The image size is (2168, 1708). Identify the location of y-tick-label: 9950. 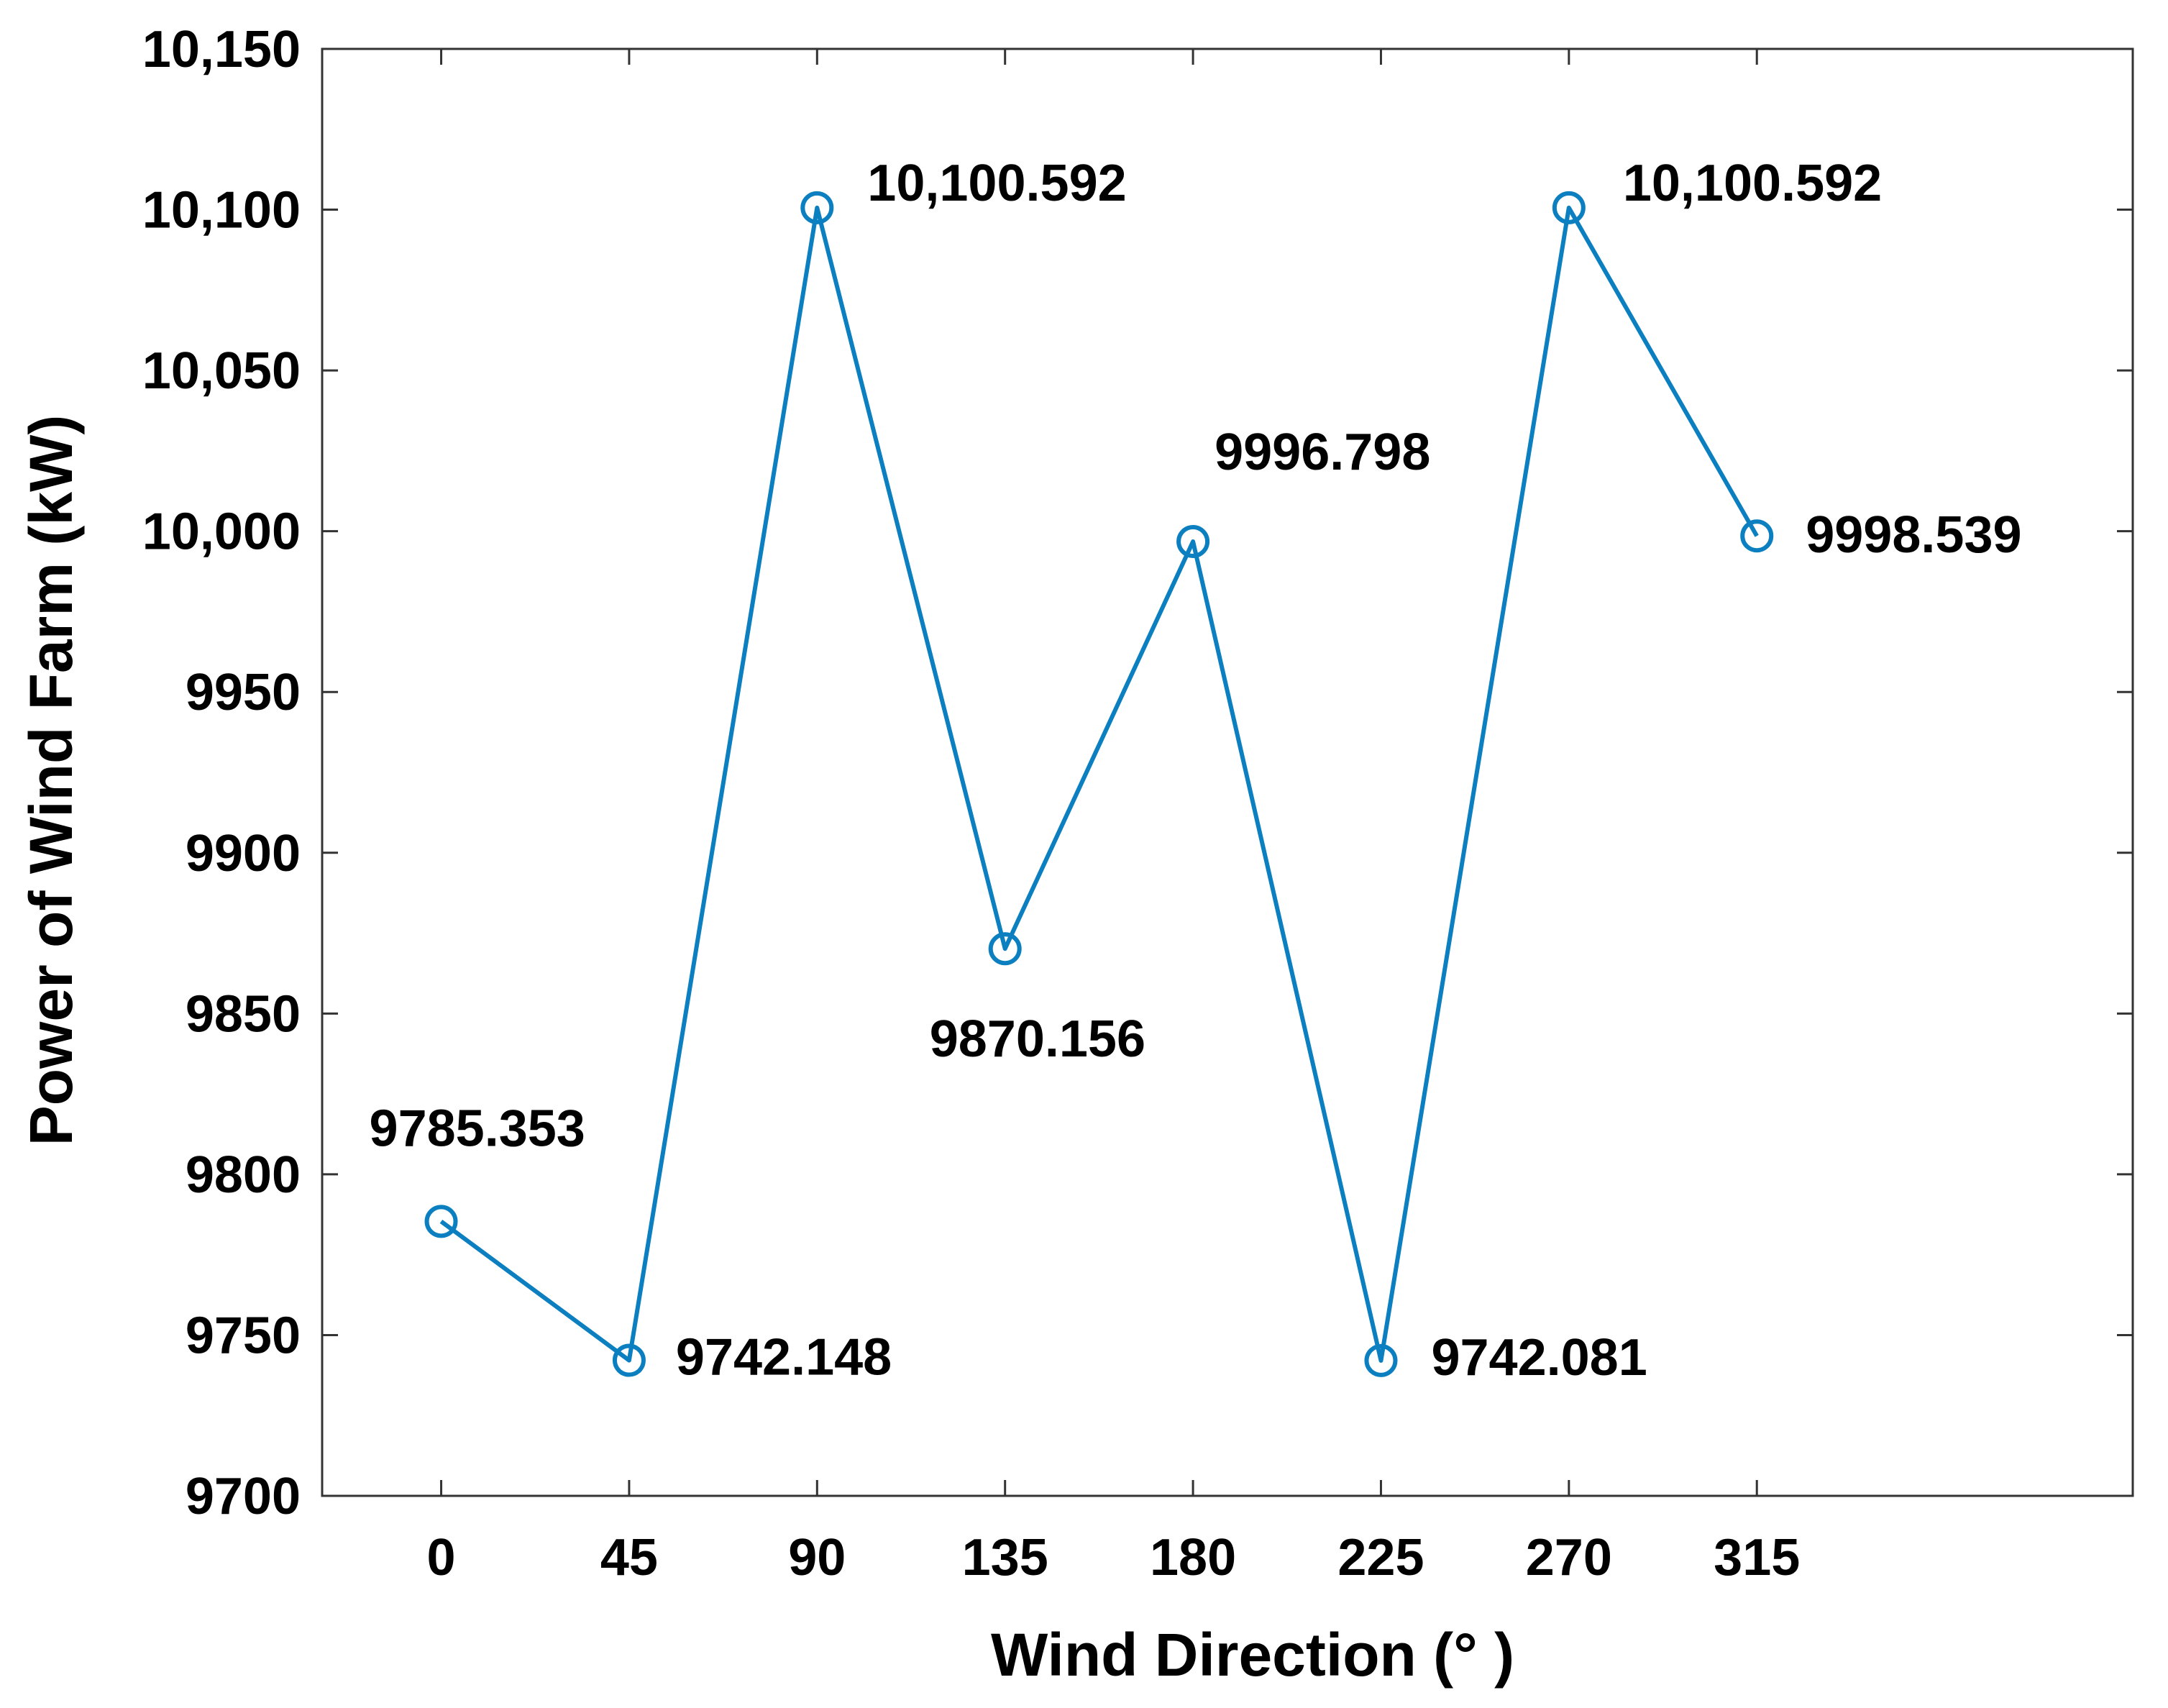
(244, 692).